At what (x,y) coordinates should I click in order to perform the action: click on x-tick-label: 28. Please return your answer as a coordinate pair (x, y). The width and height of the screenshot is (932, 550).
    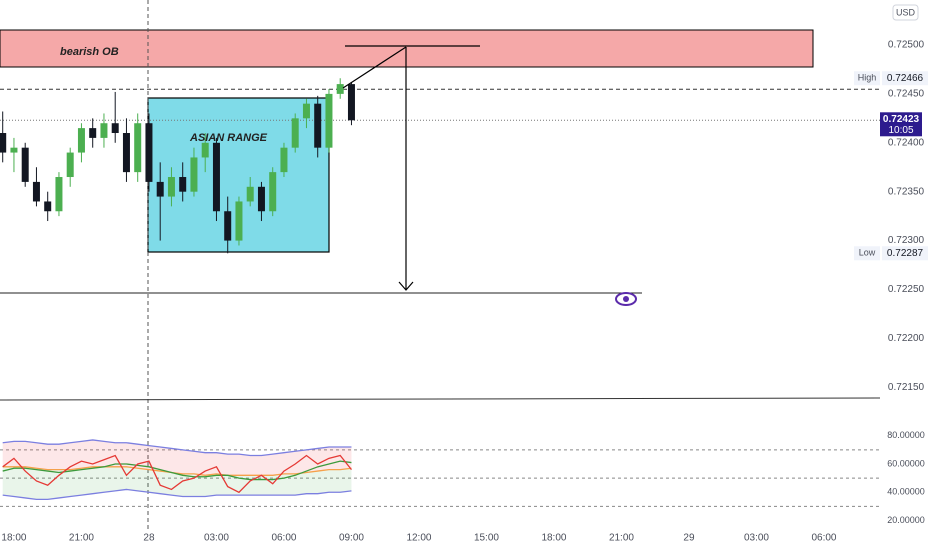
    Looking at the image, I should click on (149, 538).